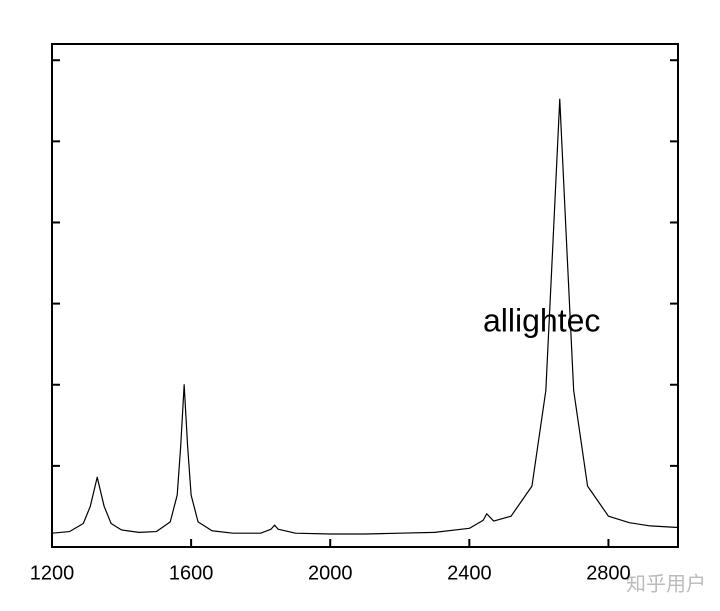  What do you see at coordinates (191, 573) in the screenshot?
I see `x-tick-label: 1600` at bounding box center [191, 573].